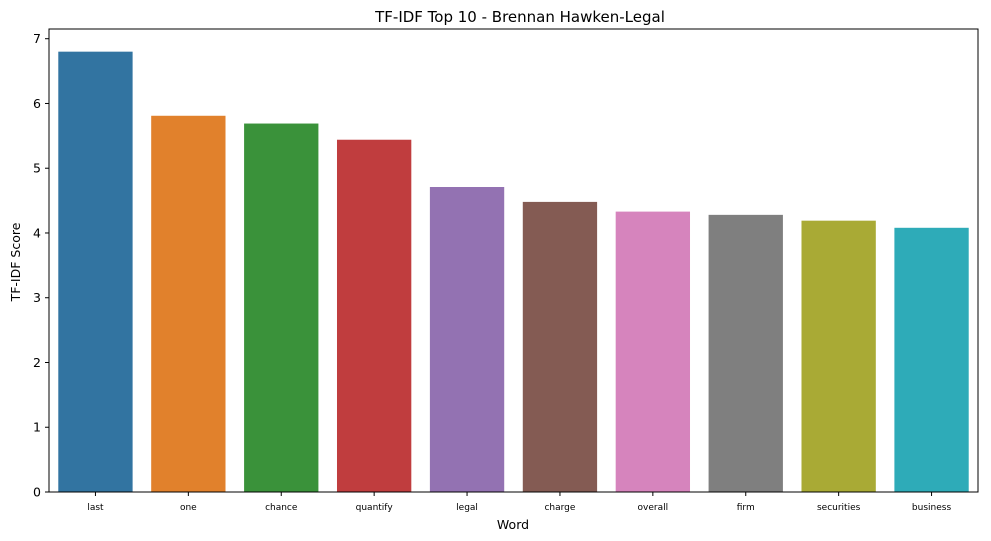  What do you see at coordinates (37, 103) in the screenshot?
I see `y-tick-label: 6` at bounding box center [37, 103].